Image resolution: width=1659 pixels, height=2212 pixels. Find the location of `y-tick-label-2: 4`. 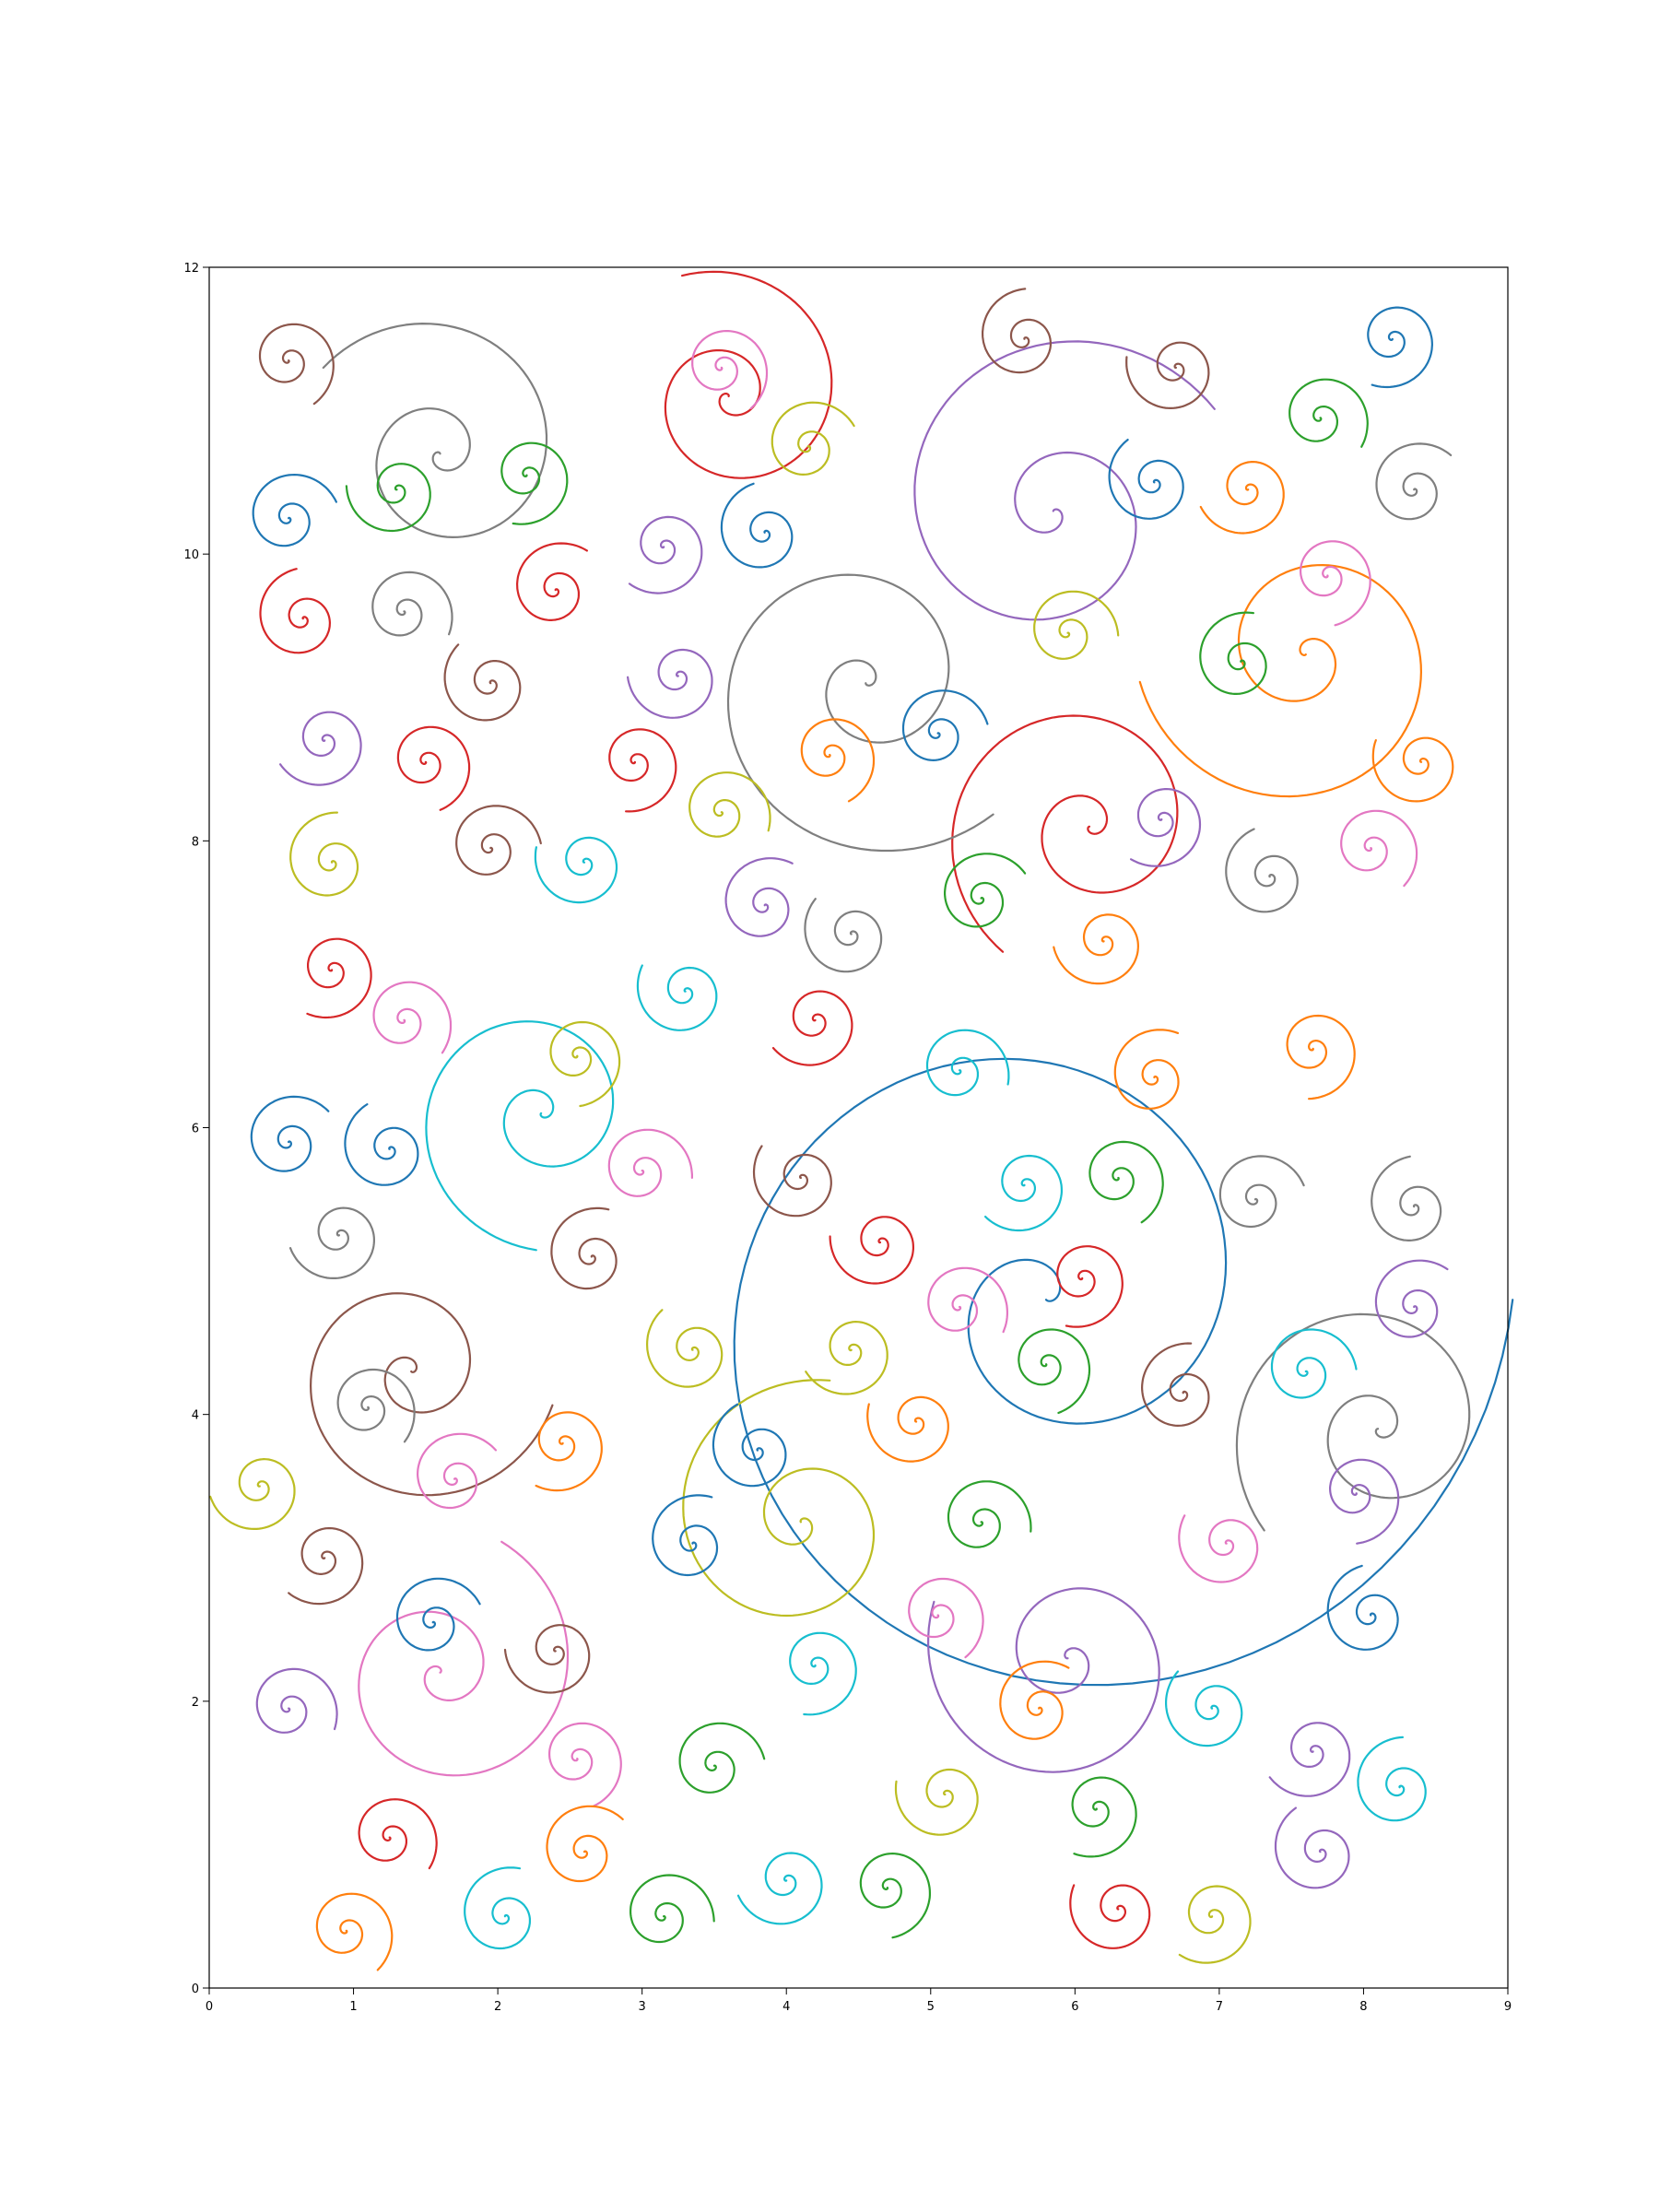

y-tick-label-2: 4 is located at coordinates (195, 1416).